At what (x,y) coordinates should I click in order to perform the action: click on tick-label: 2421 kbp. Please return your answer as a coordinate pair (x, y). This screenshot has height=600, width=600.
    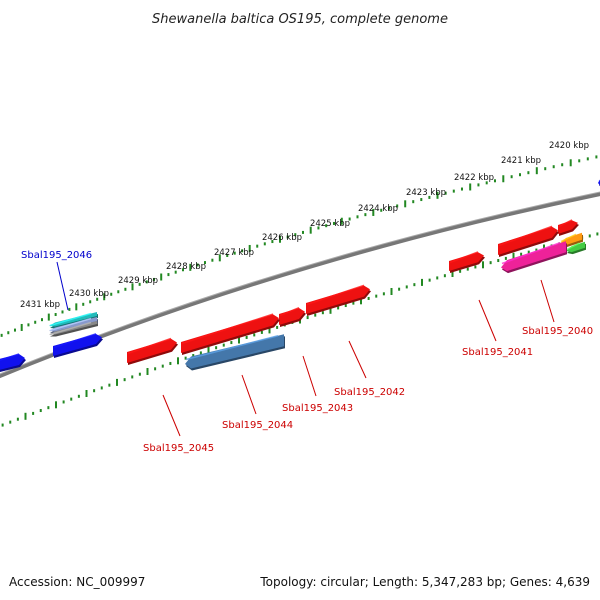
    Looking at the image, I should click on (521, 161).